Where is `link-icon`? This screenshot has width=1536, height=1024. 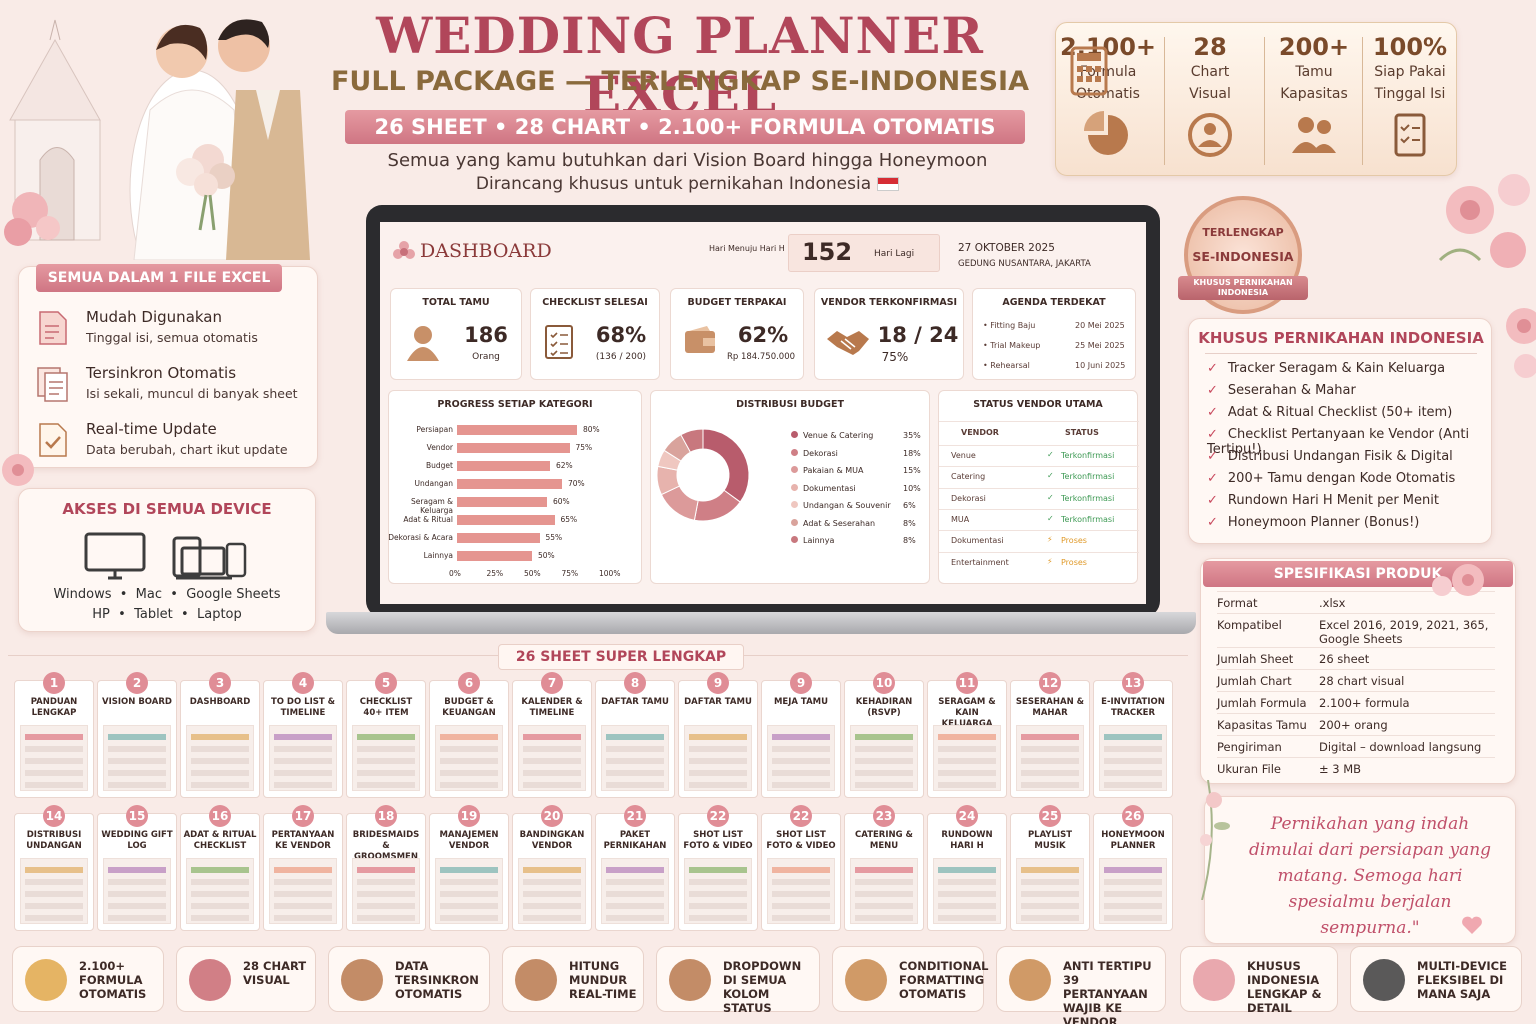
link-icon is located at coordinates (362, 980).